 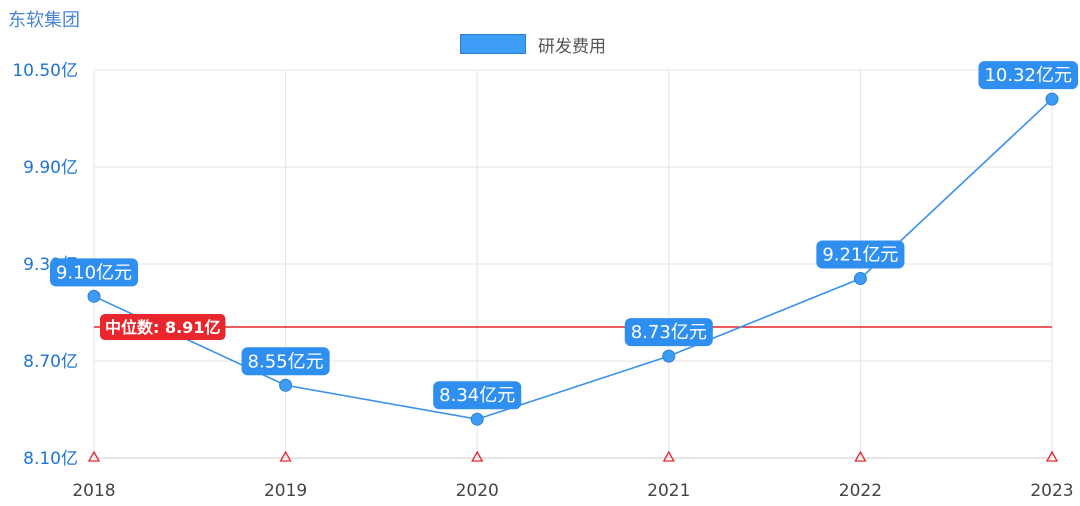 I want to click on x-tick-label: 2023, so click(x=1051, y=491).